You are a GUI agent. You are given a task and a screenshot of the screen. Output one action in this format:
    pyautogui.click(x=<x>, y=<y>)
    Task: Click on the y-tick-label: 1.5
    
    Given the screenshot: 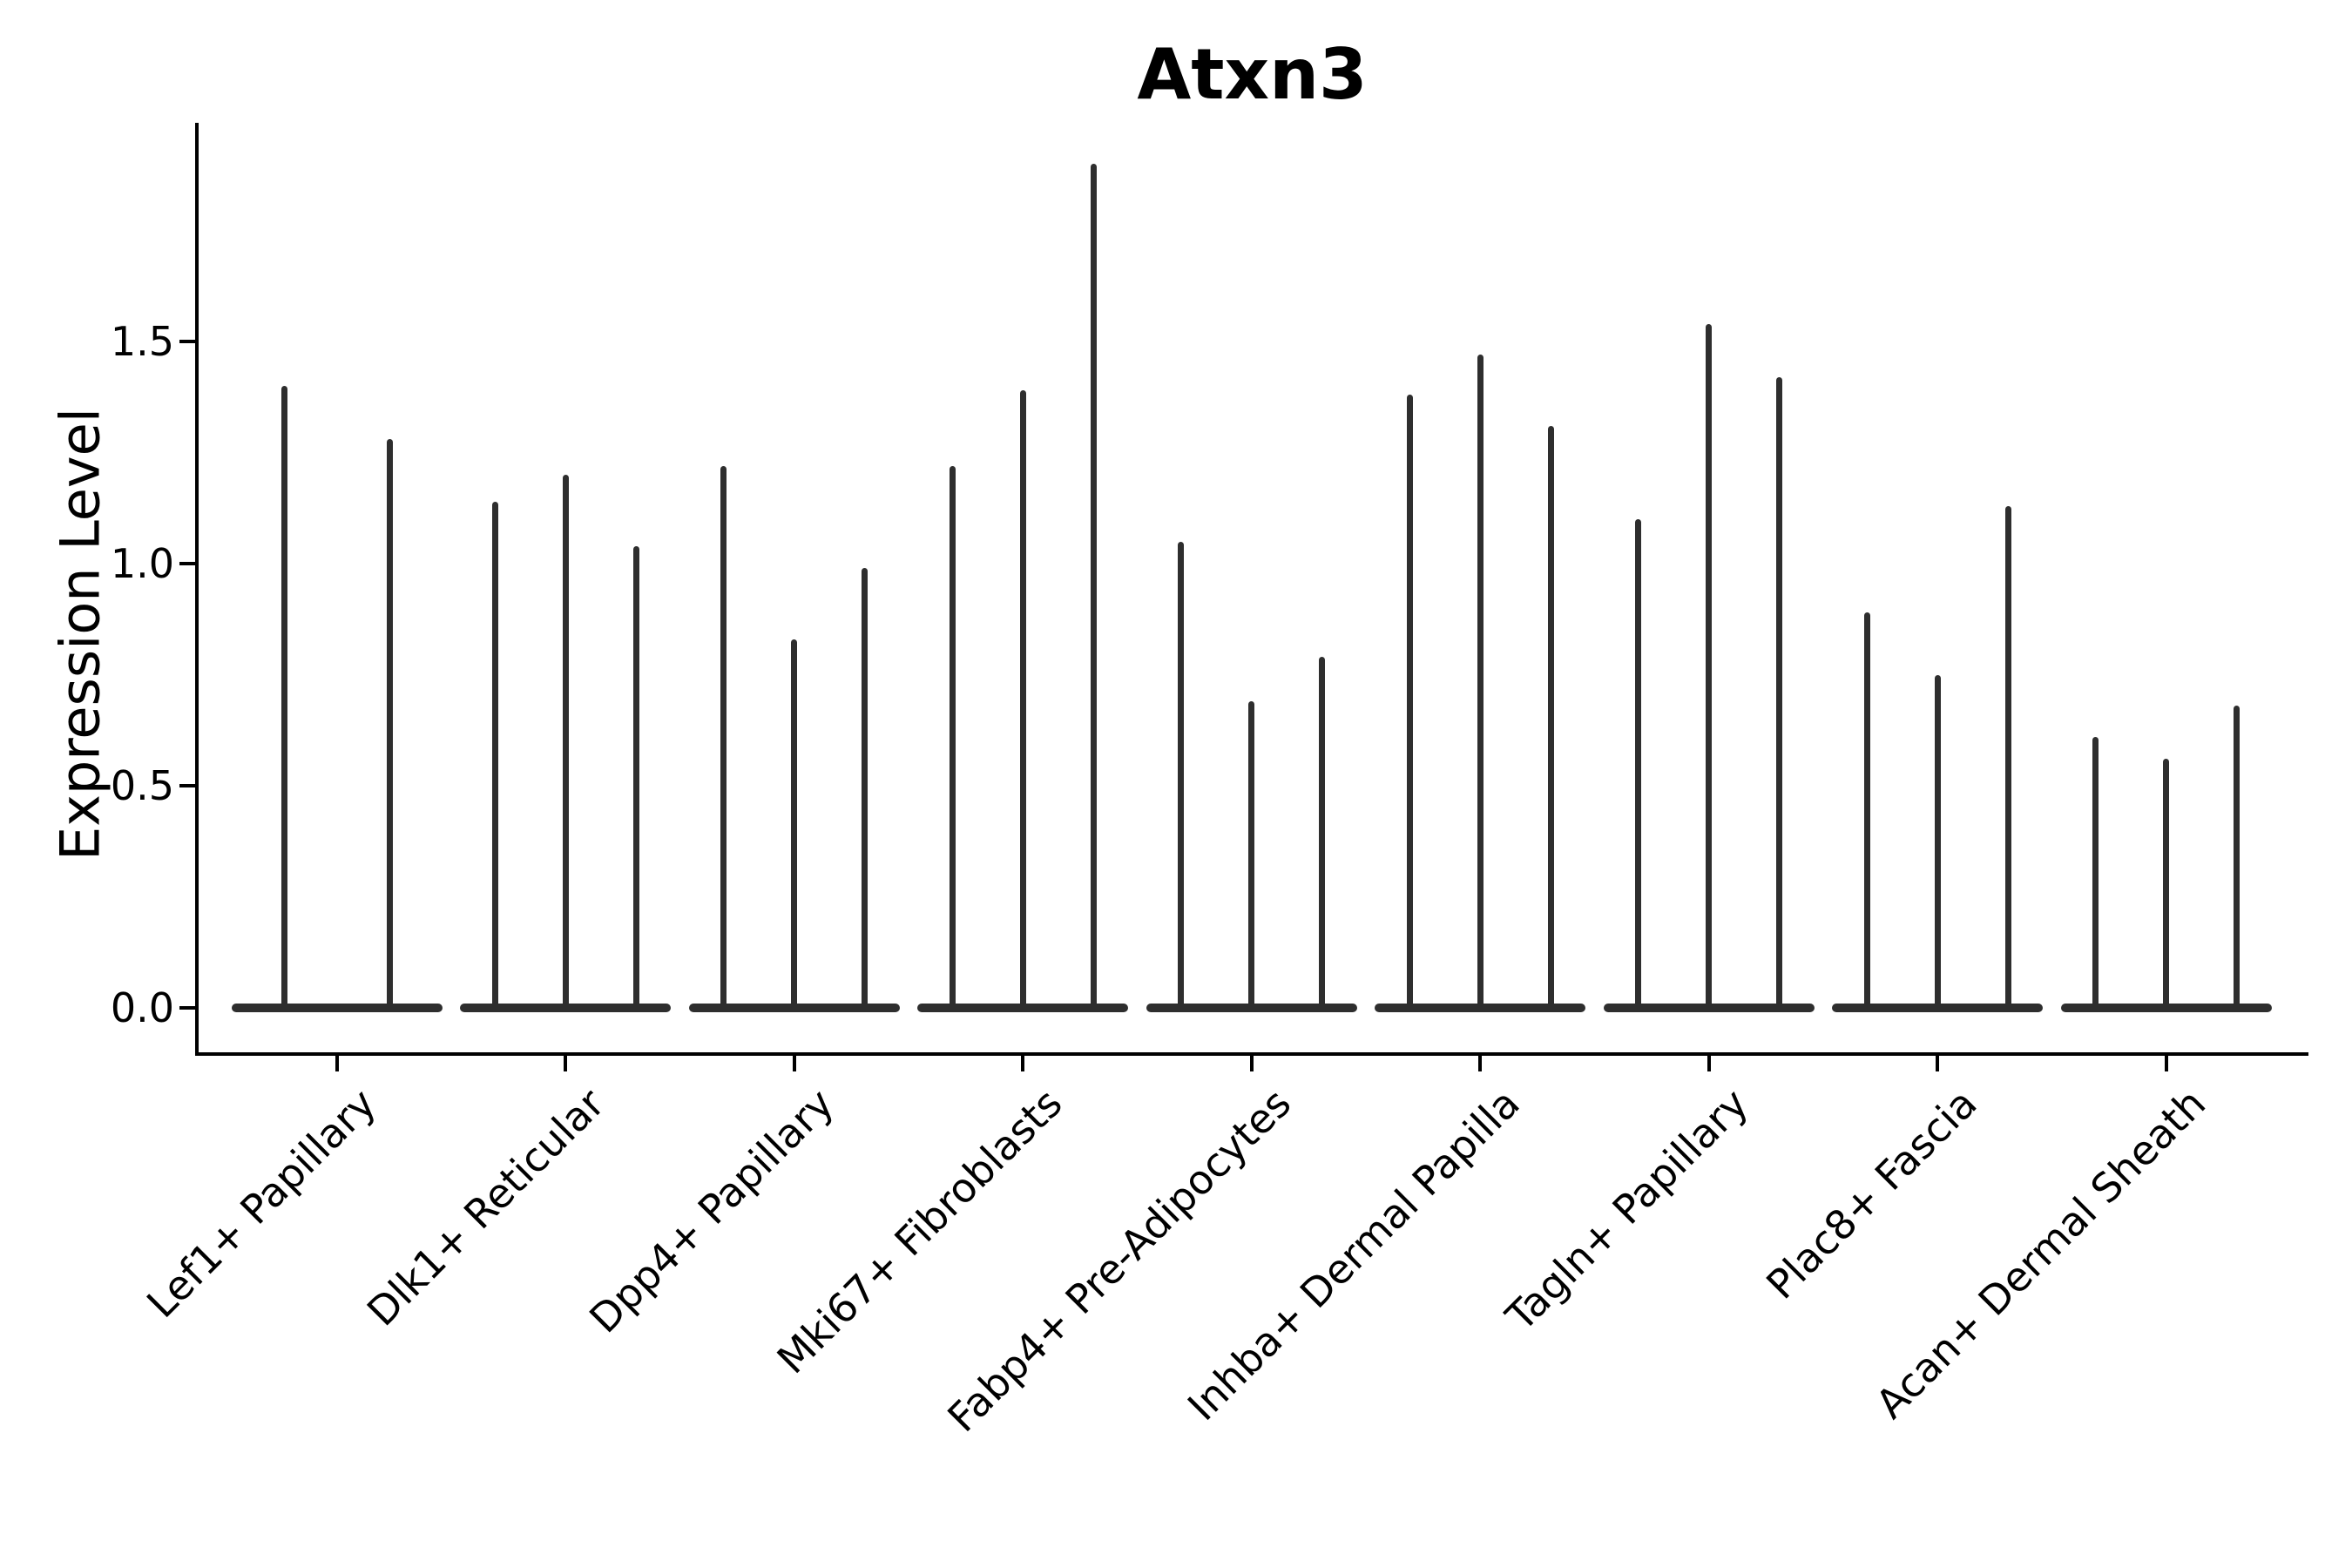 What is the action you would take?
    pyautogui.click(x=142, y=341)
    